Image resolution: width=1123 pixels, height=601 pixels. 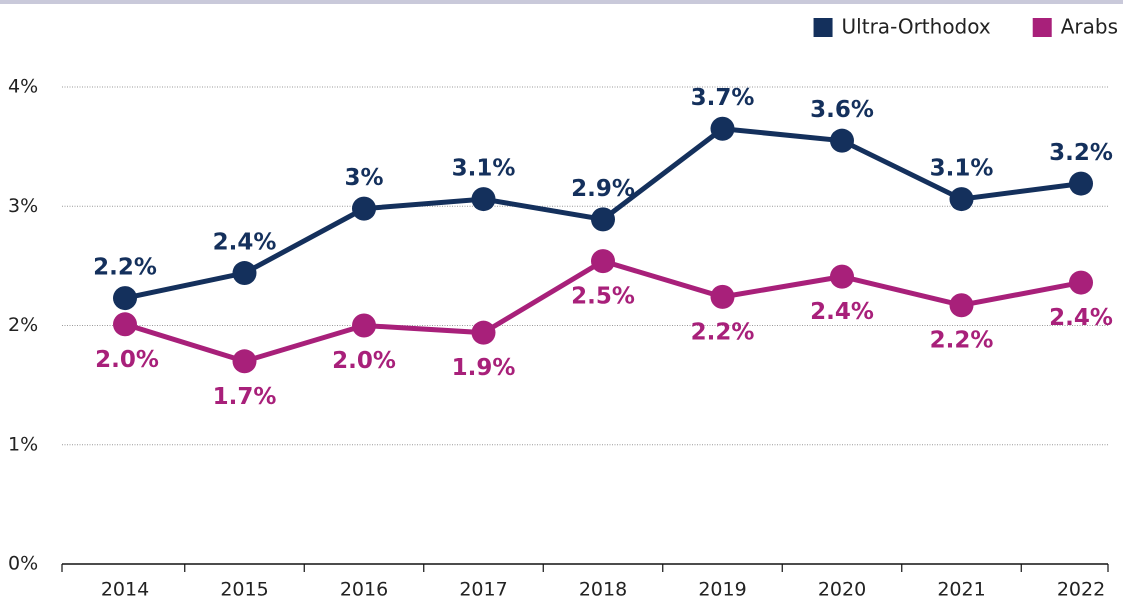 What do you see at coordinates (1081, 153) in the screenshot?
I see `data-label: 3.2%` at bounding box center [1081, 153].